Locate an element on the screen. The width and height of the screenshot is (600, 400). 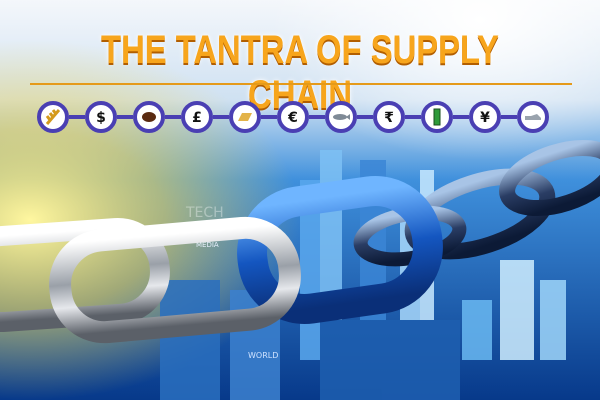
blue-chain-link is located at coordinates (340, 250).